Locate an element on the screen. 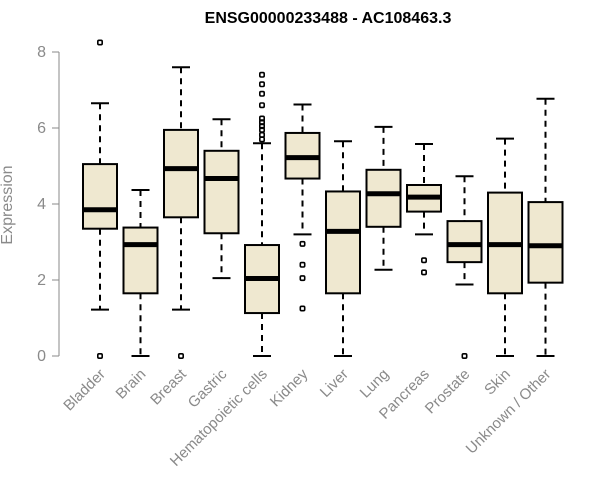 The width and height of the screenshot is (600, 500). x-tick-label: Brain is located at coordinates (131, 384).